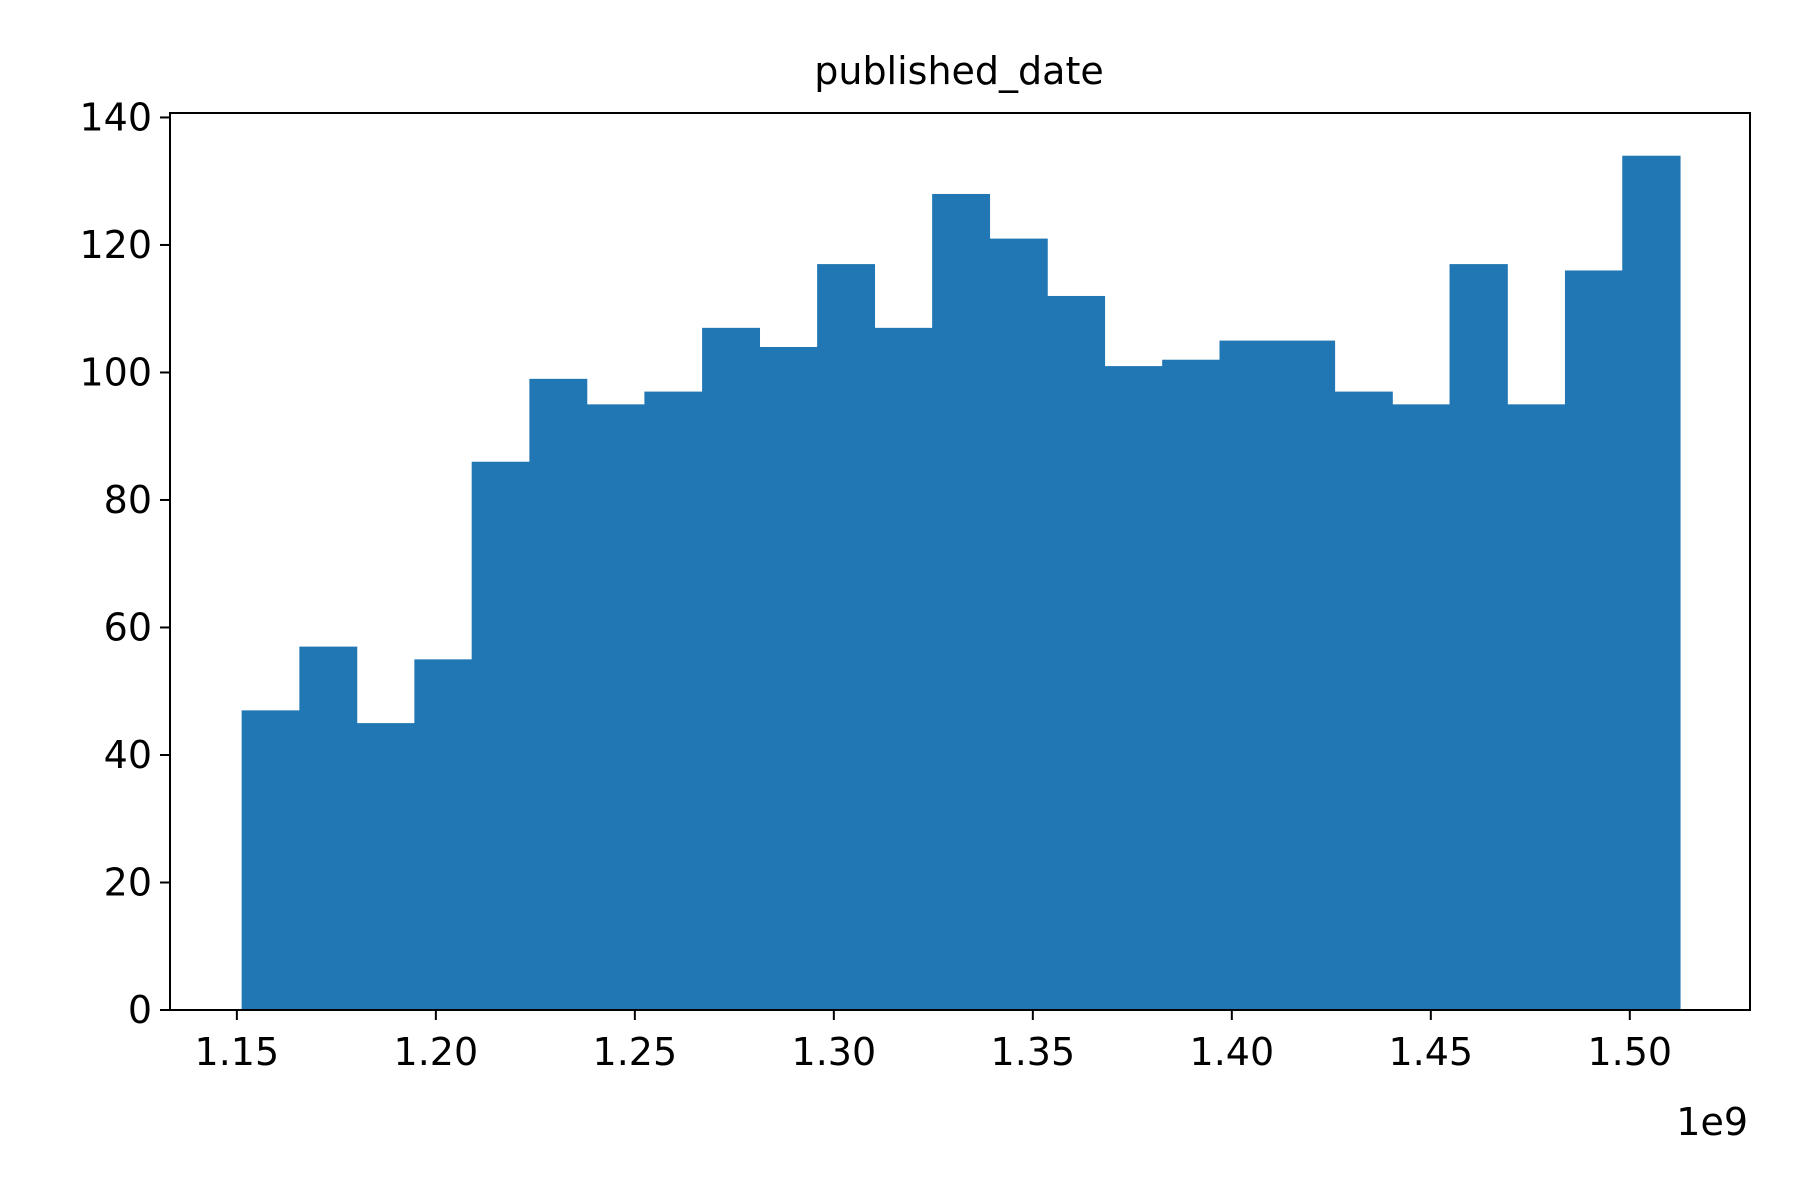  I want to click on y-tick-label: 80, so click(128, 500).